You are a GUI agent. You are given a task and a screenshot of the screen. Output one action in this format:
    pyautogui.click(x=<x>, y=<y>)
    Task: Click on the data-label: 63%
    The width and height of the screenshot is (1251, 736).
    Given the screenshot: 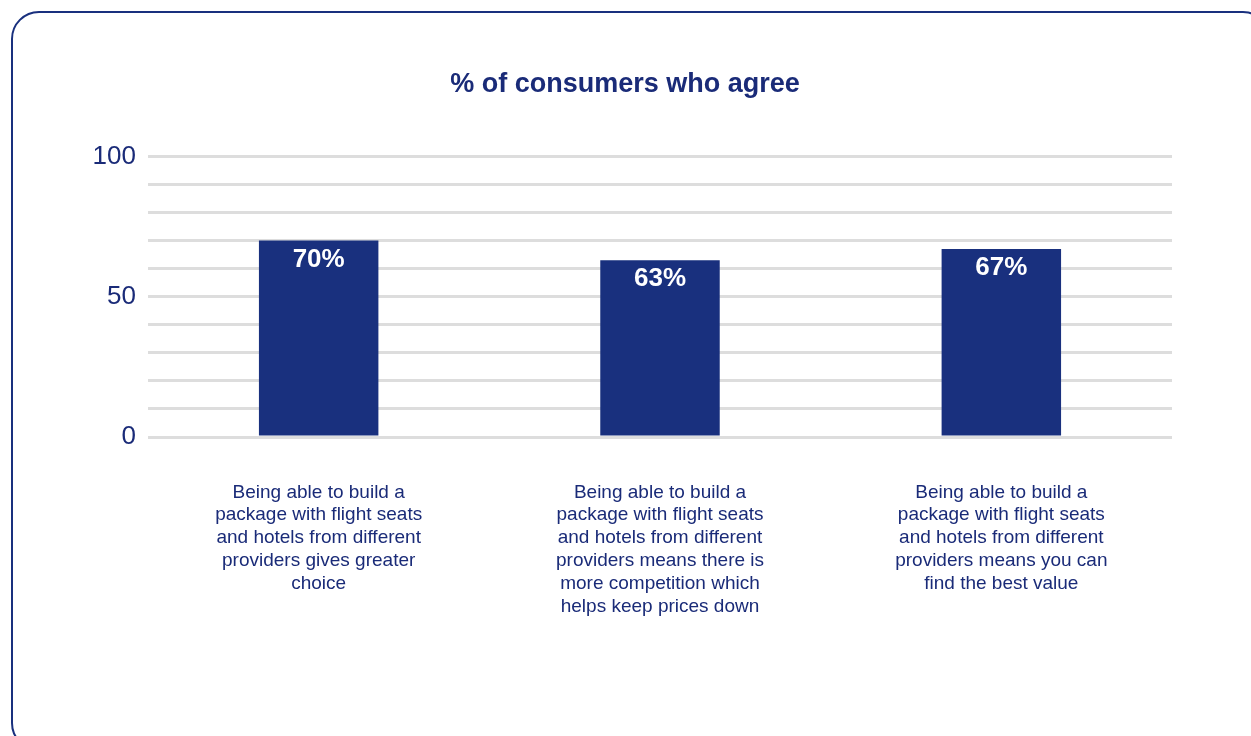 What is the action you would take?
    pyautogui.click(x=660, y=277)
    